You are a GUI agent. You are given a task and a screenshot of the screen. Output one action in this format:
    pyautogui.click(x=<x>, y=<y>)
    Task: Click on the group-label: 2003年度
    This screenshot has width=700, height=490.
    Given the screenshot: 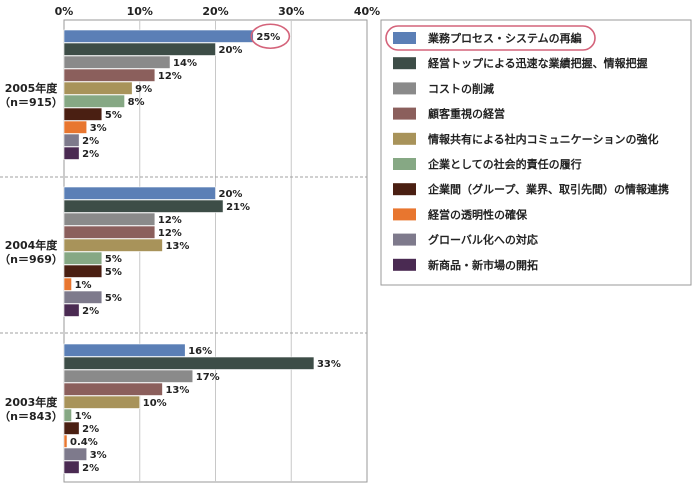 What is the action you would take?
    pyautogui.click(x=32, y=402)
    